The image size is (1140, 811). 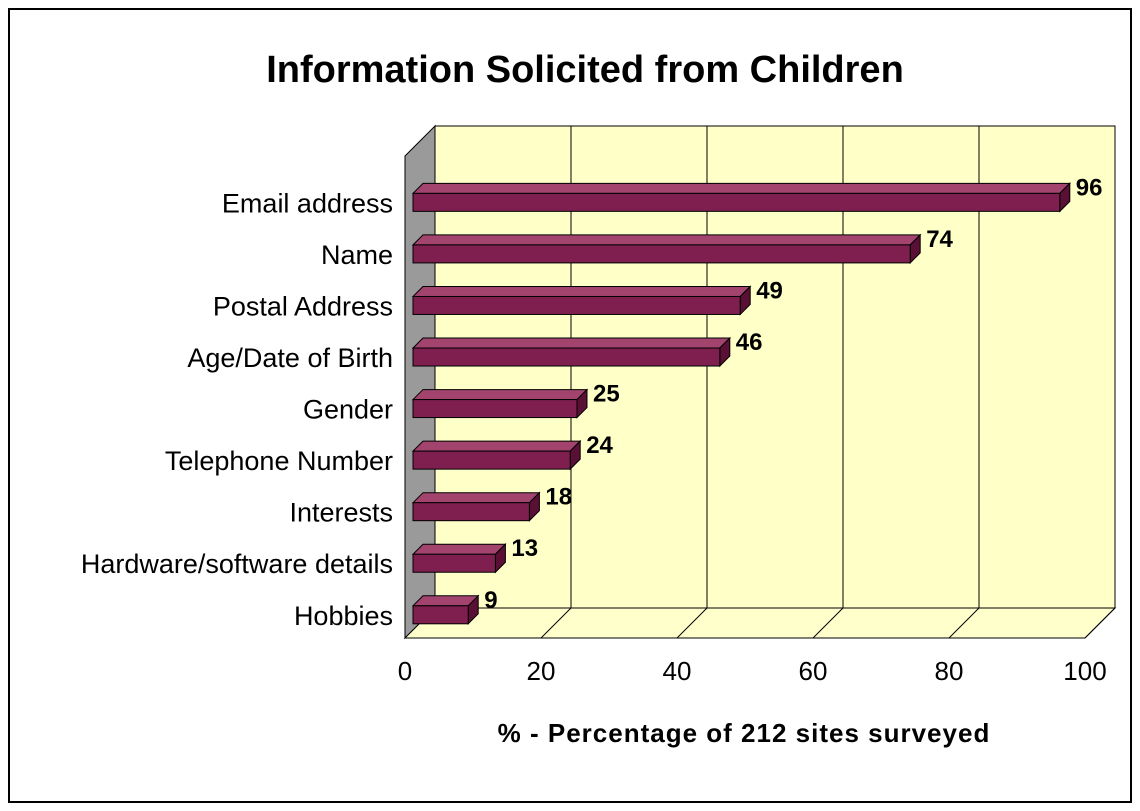 What do you see at coordinates (405, 671) in the screenshot?
I see `x-tick-label: 0` at bounding box center [405, 671].